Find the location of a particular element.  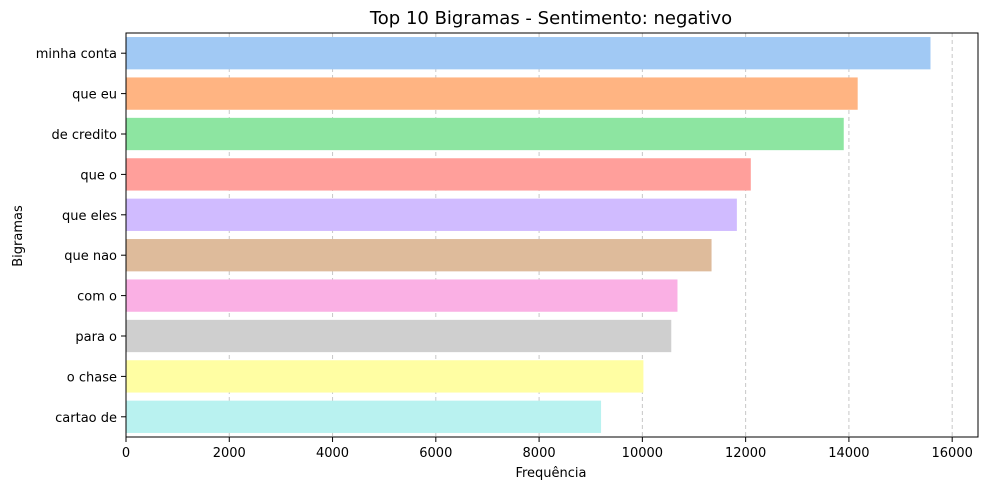

category-label: cartao de is located at coordinates (86, 418).